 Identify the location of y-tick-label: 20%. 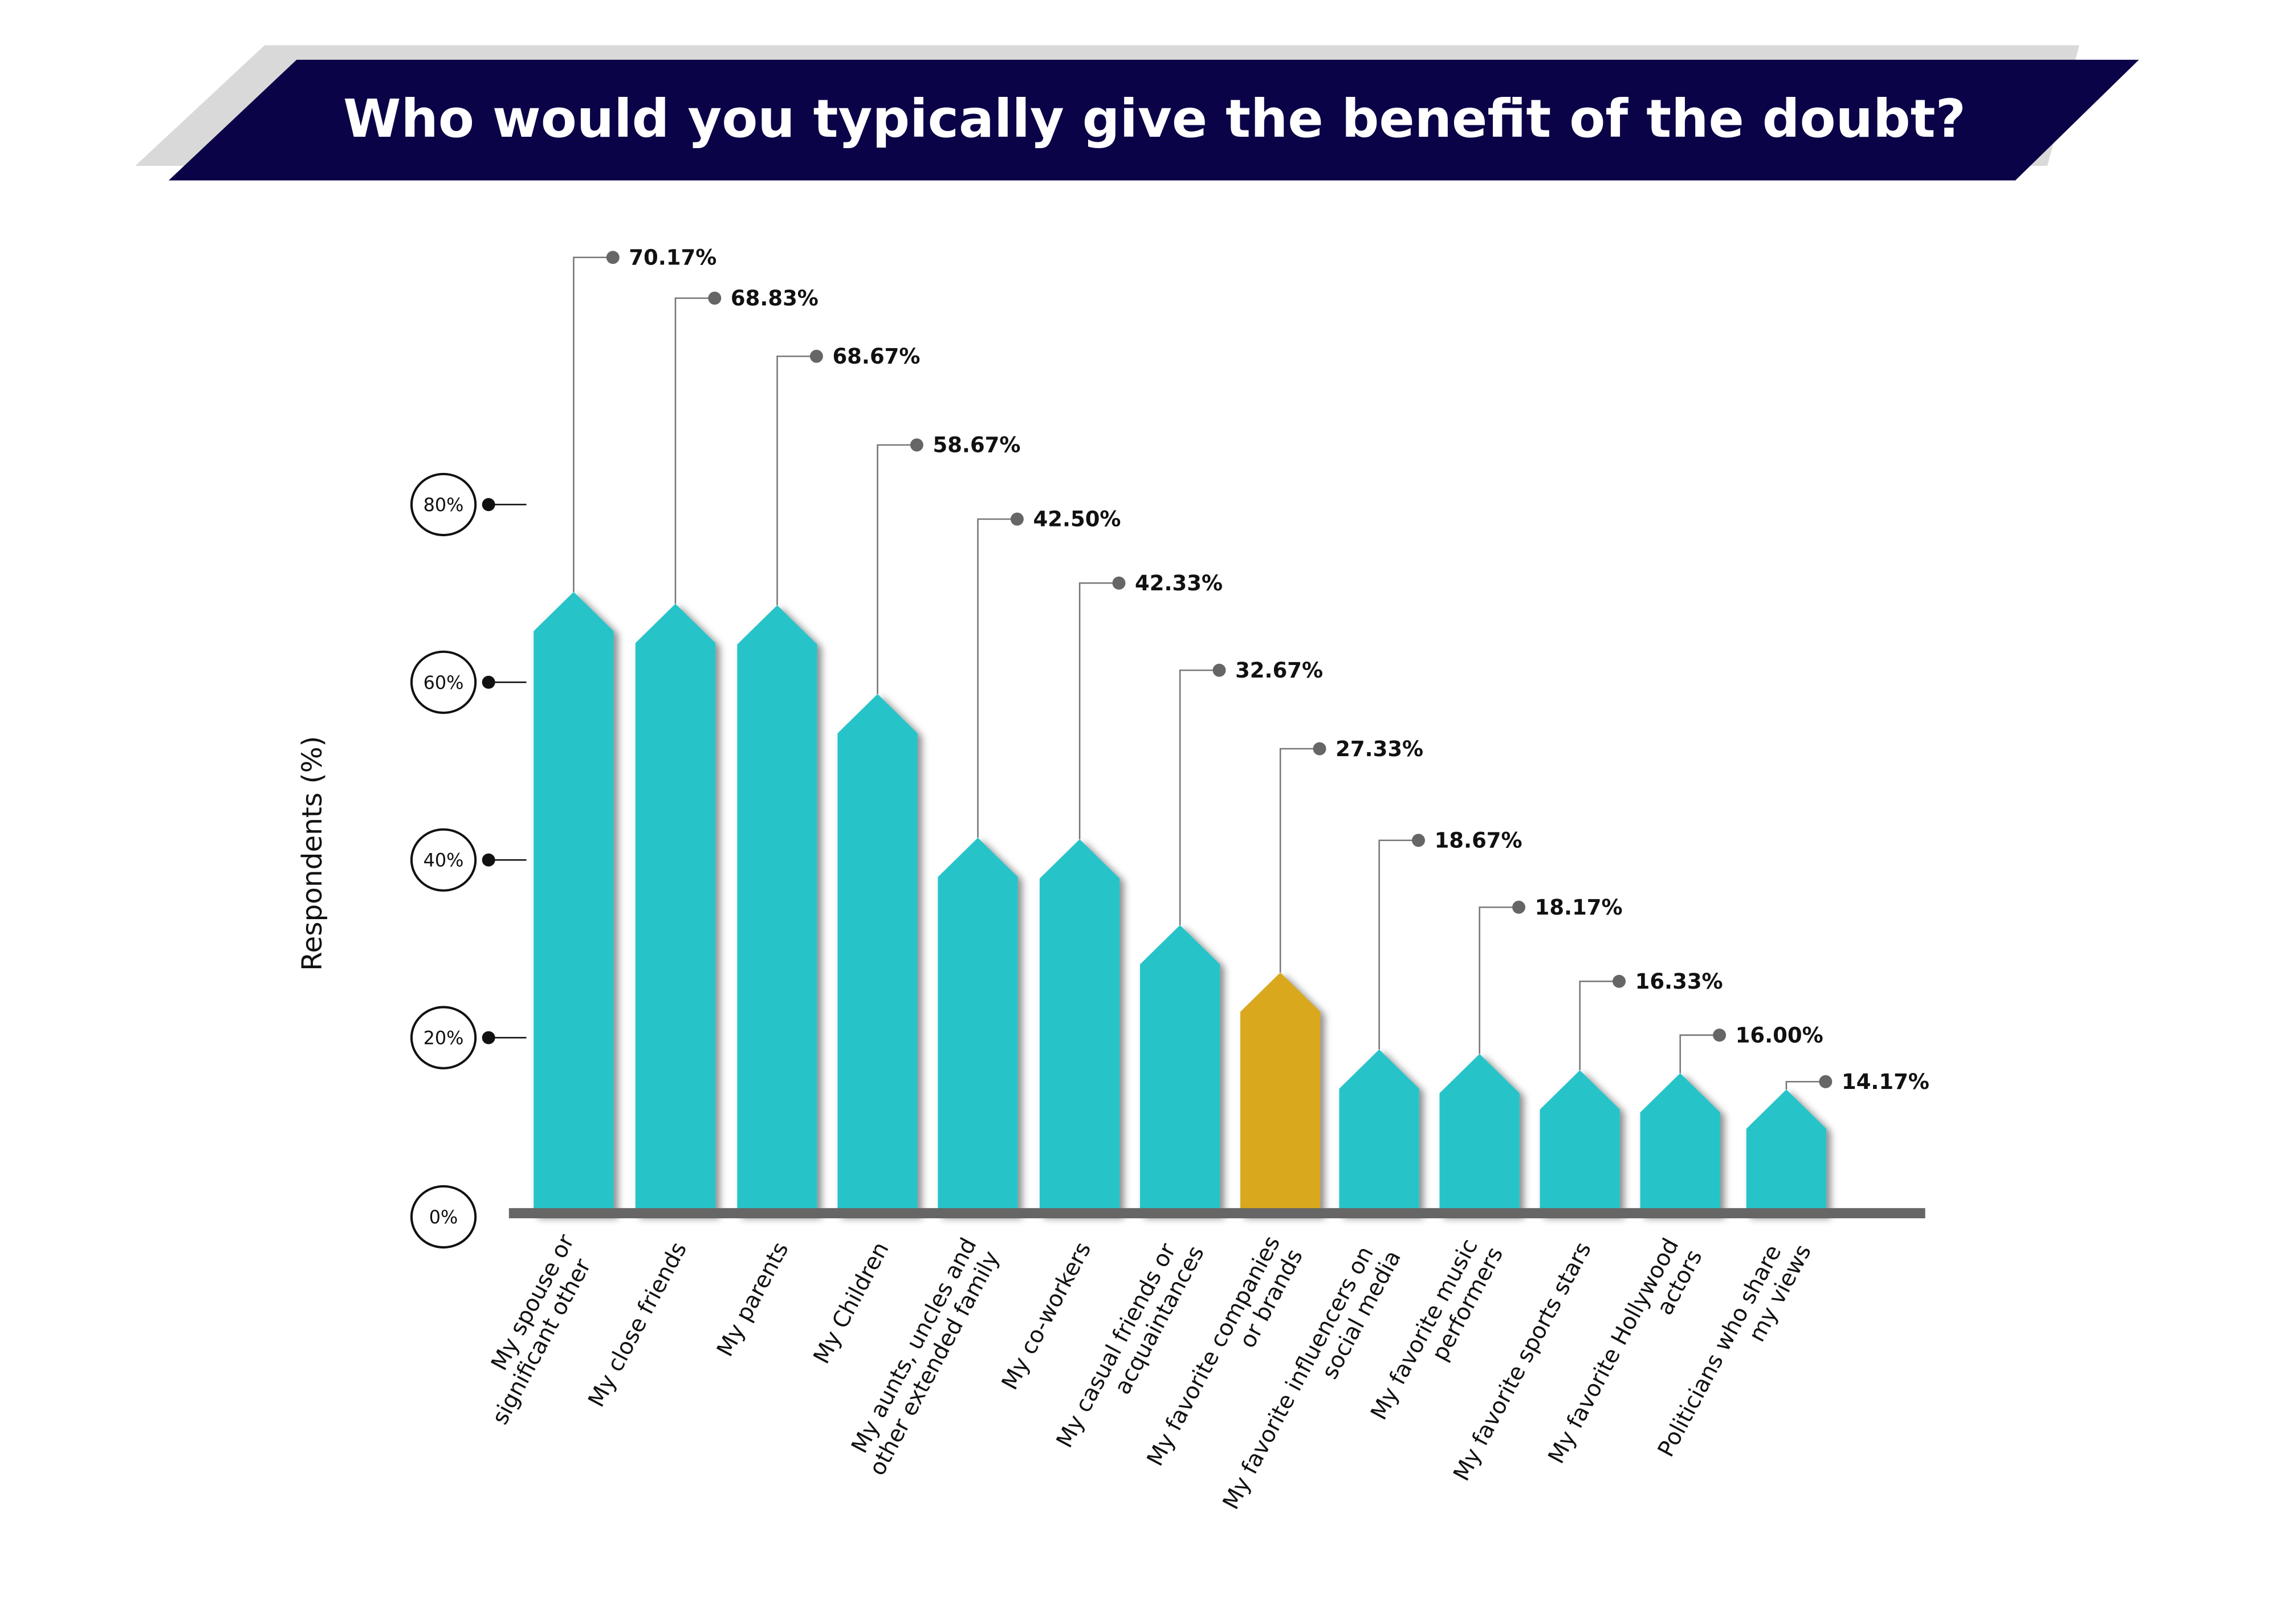
(444, 1038).